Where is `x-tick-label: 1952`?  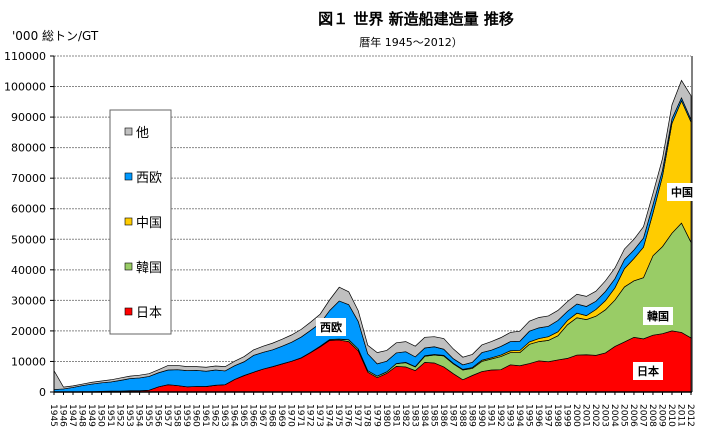 x-tick-label: 1952 is located at coordinates (120, 415).